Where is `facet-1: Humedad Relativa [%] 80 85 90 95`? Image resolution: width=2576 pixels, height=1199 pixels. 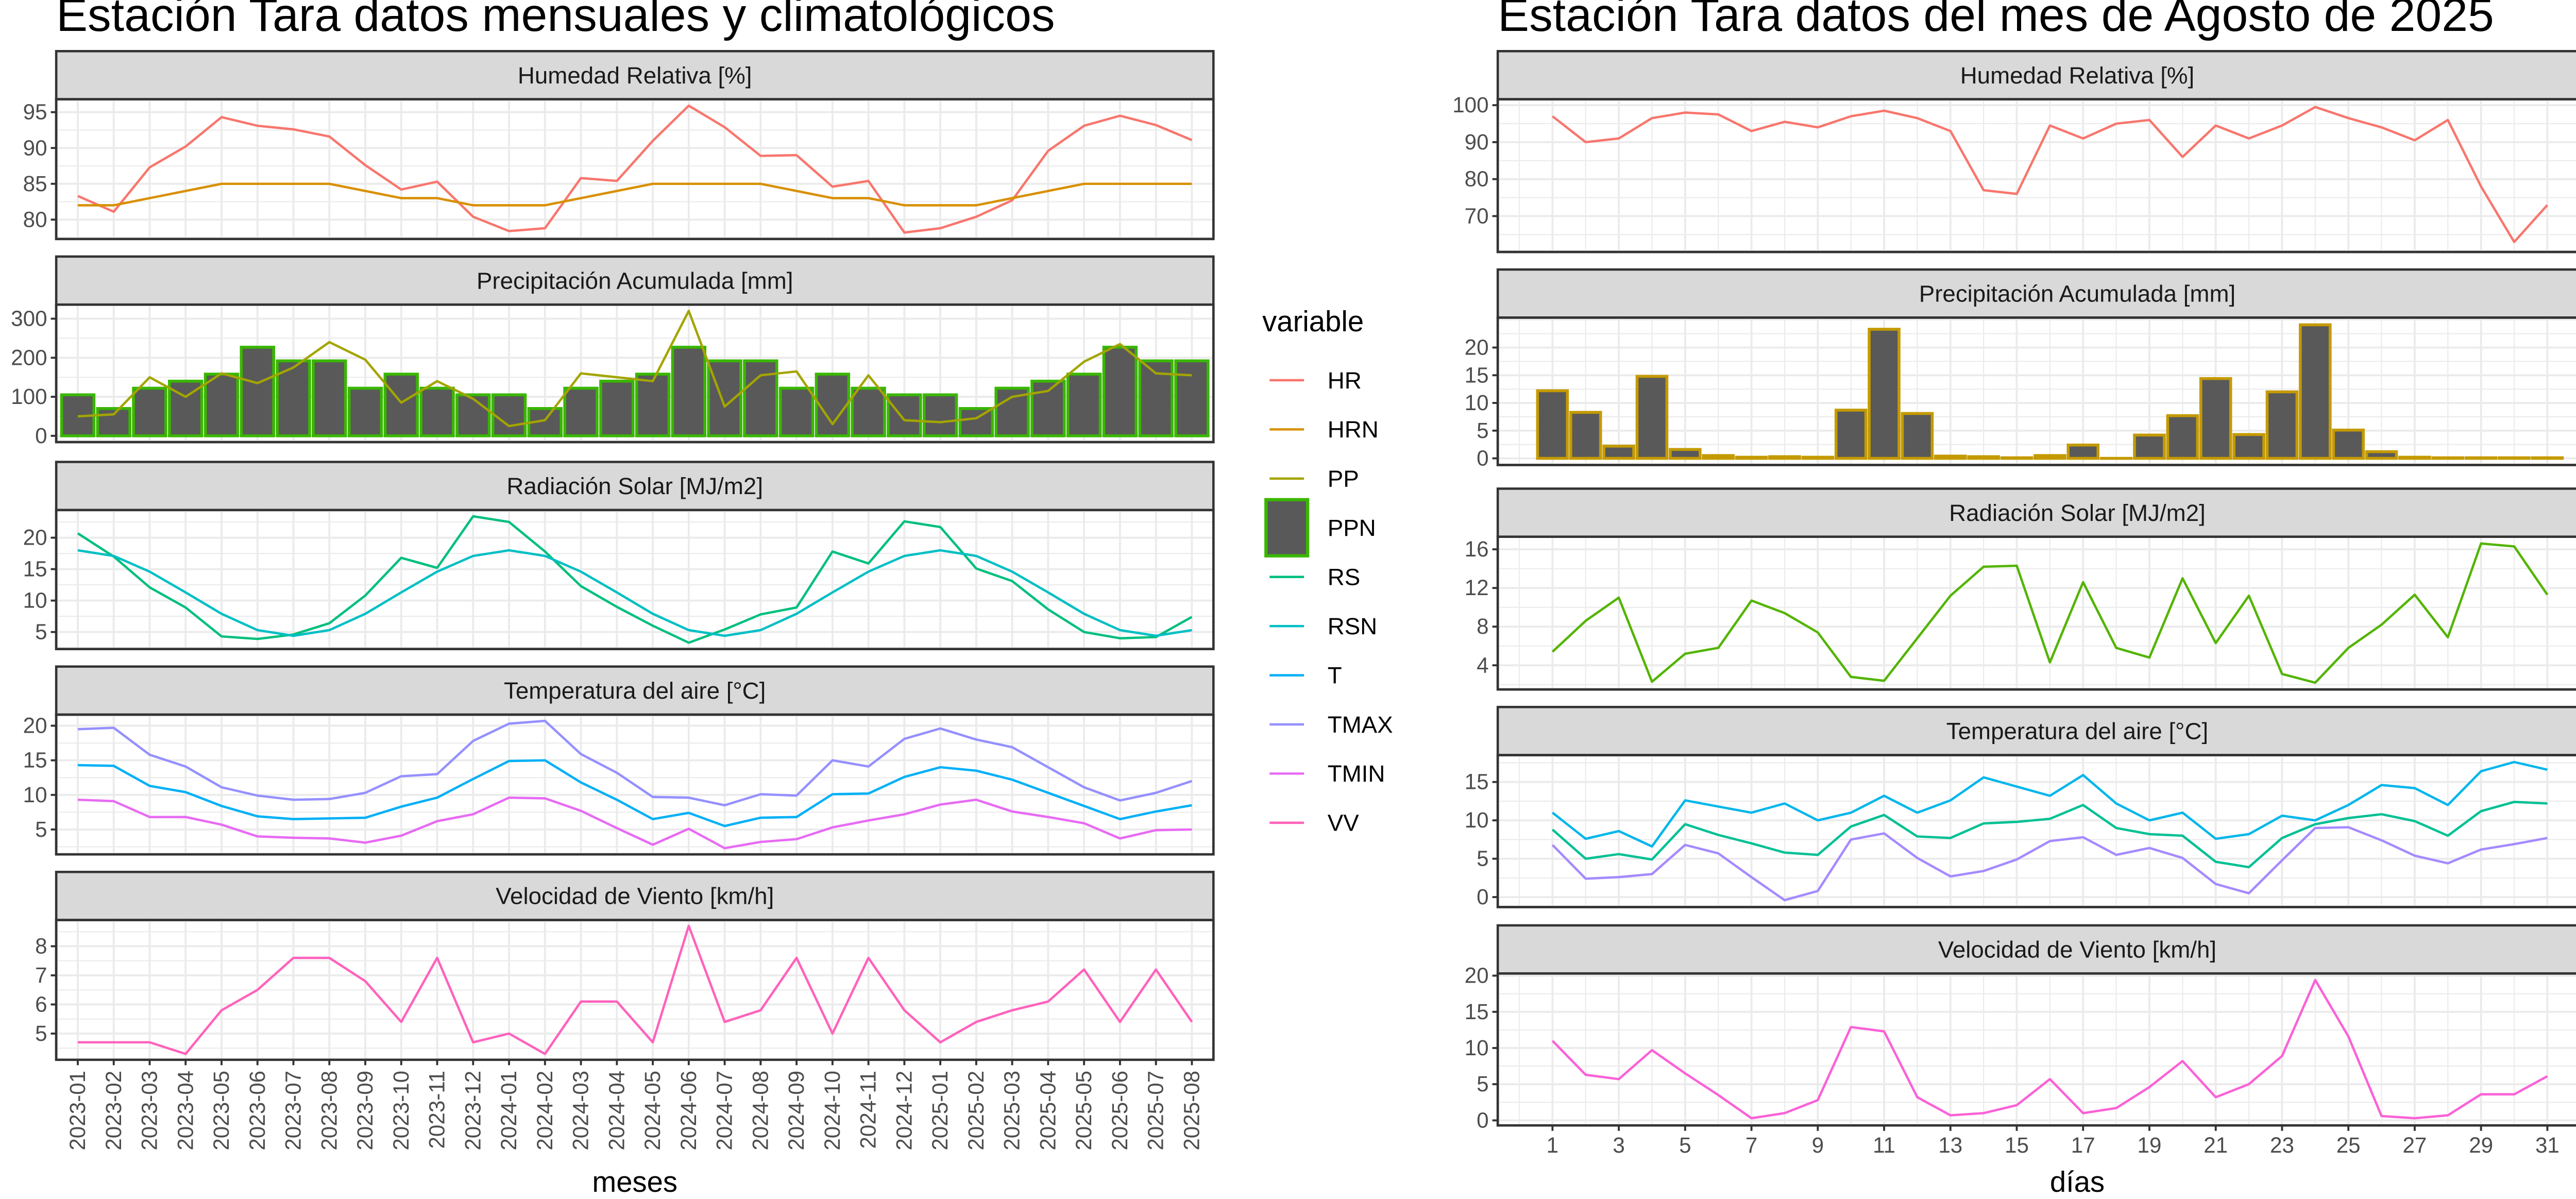
facet-1: Humedad Relativa [%] 80 85 90 95 is located at coordinates (619, 145).